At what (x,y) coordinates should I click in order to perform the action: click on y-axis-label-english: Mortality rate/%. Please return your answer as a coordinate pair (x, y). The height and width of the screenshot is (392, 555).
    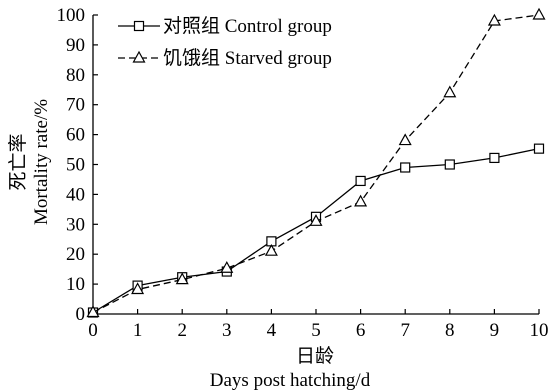
    Looking at the image, I should click on (41, 162).